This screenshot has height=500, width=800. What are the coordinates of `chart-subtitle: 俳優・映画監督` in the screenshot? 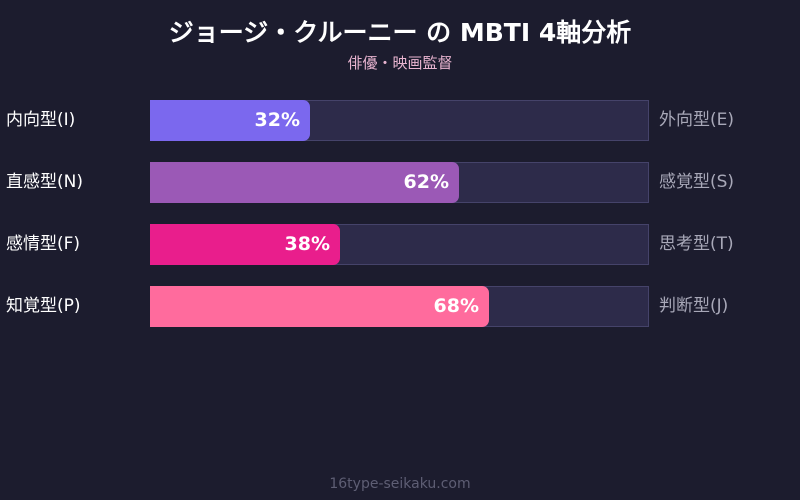 It's located at (400, 63).